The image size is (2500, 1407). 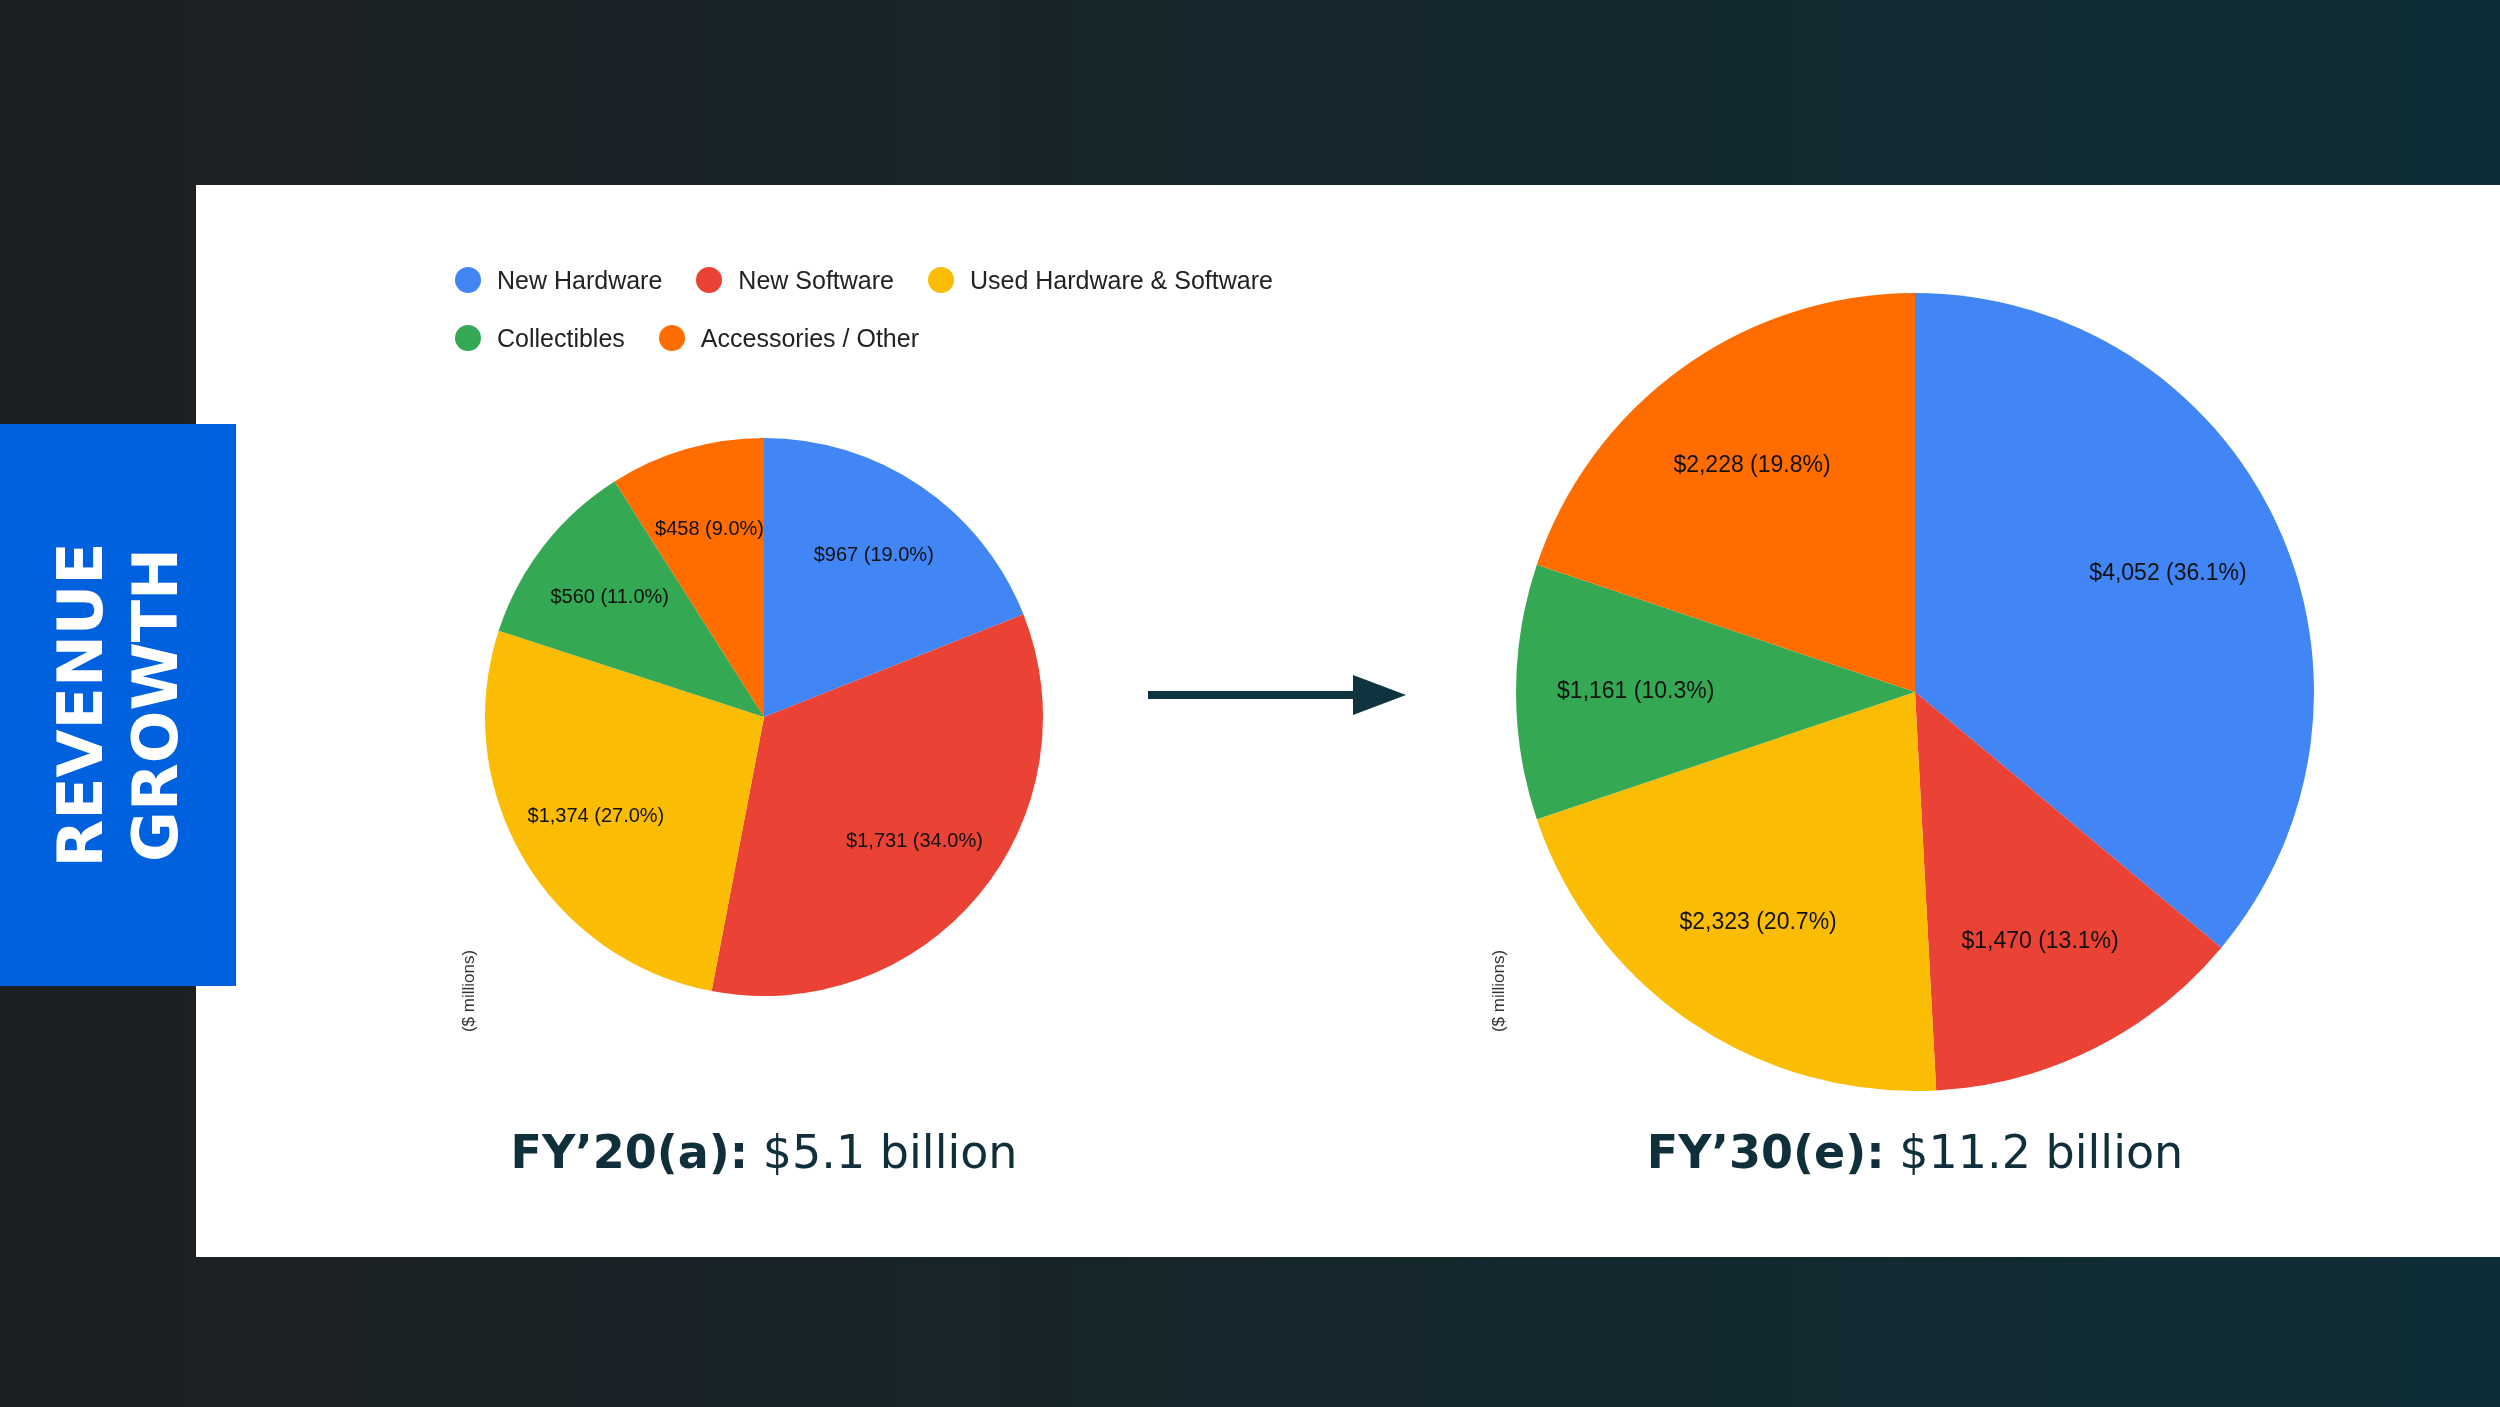 What do you see at coordinates (873, 553) in the screenshot?
I see `data-label: $967 (19.0%)` at bounding box center [873, 553].